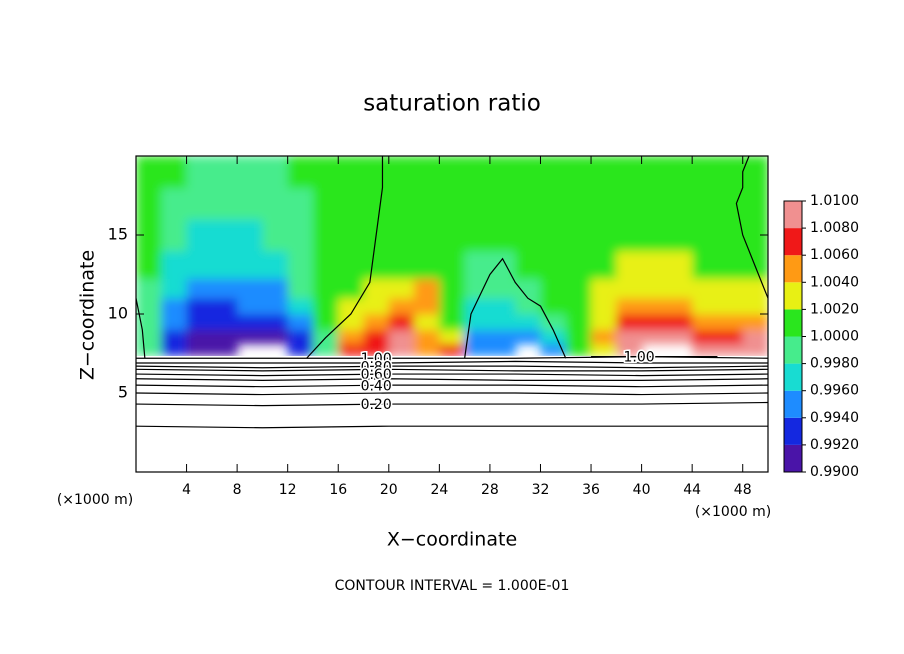 This screenshot has width=904, height=654. What do you see at coordinates (834, 472) in the screenshot?
I see `colorbar-tick-label: 0.9900` at bounding box center [834, 472].